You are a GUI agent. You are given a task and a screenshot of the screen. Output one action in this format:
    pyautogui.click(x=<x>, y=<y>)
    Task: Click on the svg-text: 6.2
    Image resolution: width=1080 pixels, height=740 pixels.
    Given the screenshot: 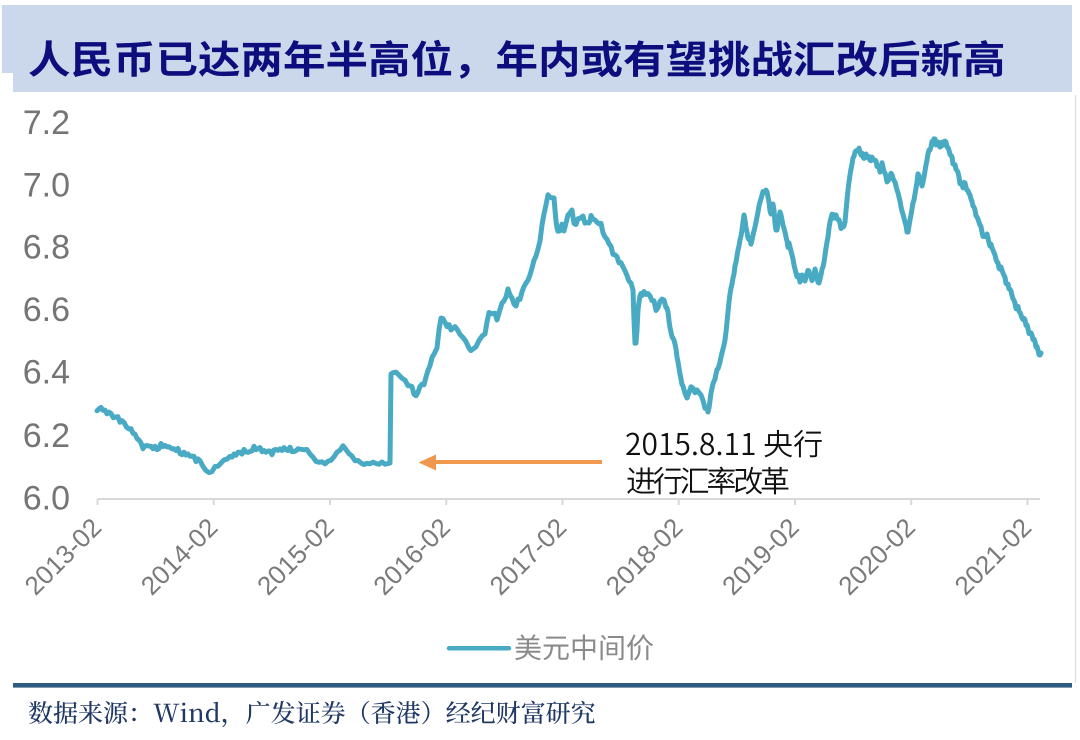 What is the action you would take?
    pyautogui.click(x=46, y=436)
    